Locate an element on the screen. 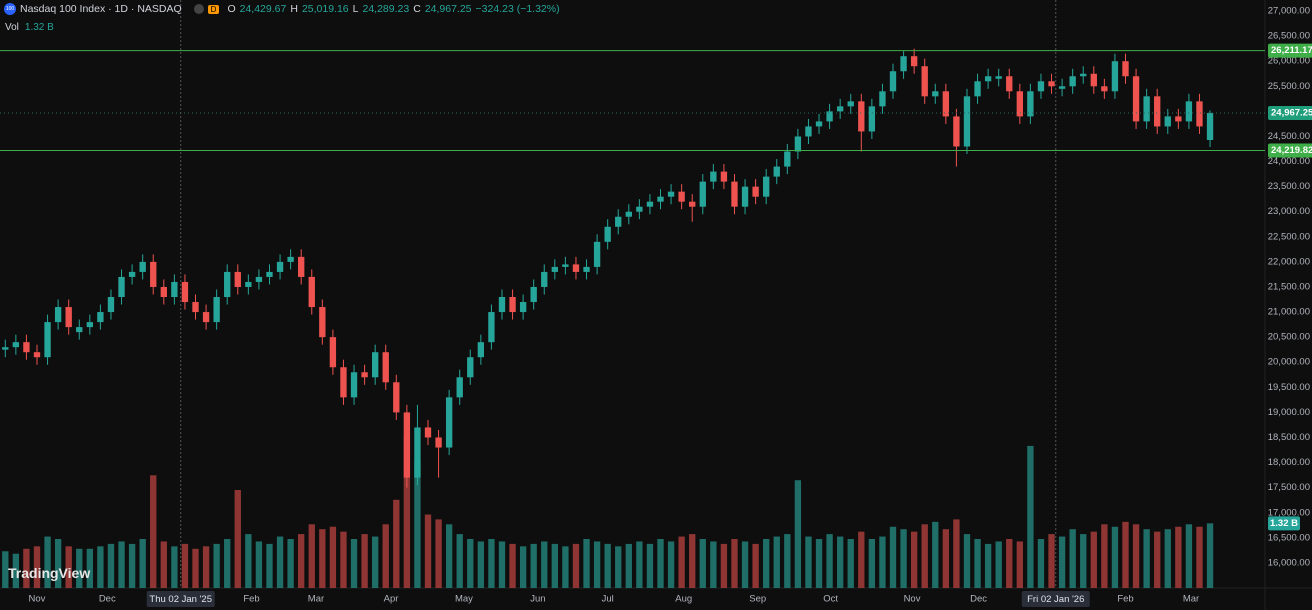 The image size is (1312, 610). x-tick-label: Mar is located at coordinates (1191, 599).